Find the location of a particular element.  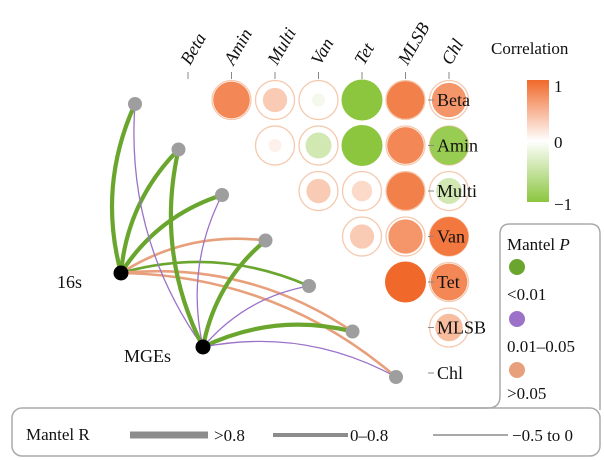

col-label-mlsb: MLSB is located at coordinates (413, 44).